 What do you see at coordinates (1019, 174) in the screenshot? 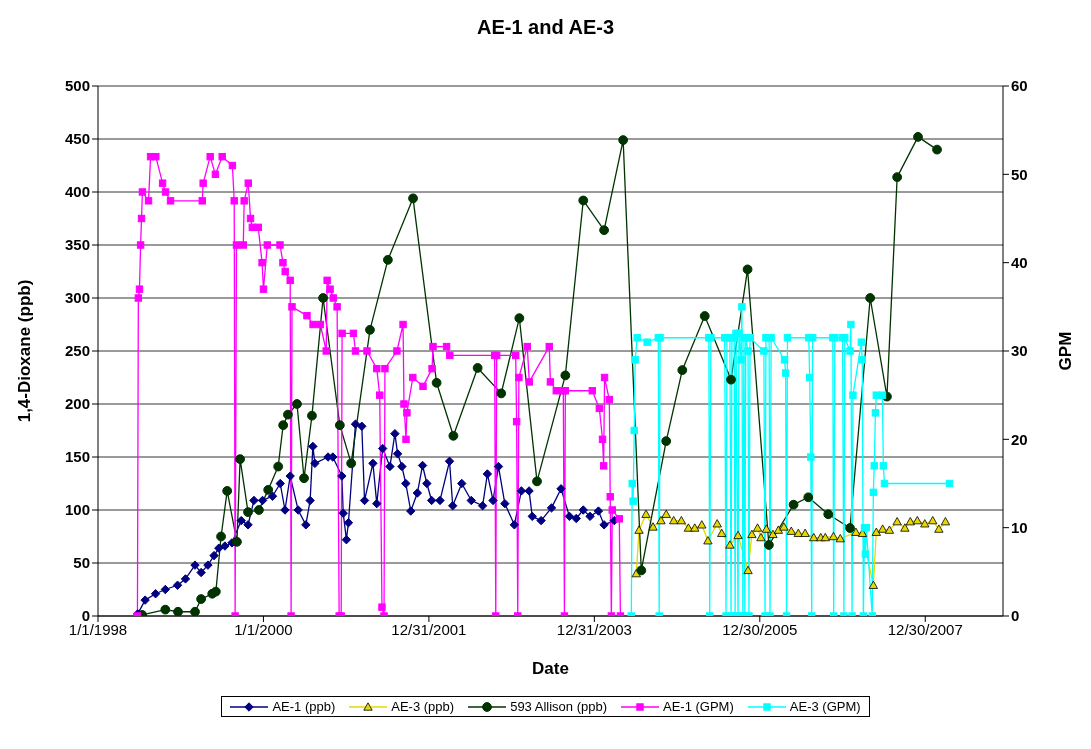
I see `y2-tick-label: 50` at bounding box center [1019, 174].